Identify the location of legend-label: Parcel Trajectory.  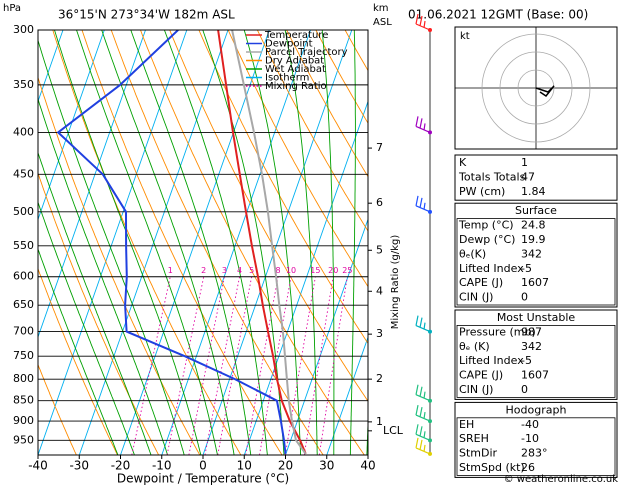
(306, 52).